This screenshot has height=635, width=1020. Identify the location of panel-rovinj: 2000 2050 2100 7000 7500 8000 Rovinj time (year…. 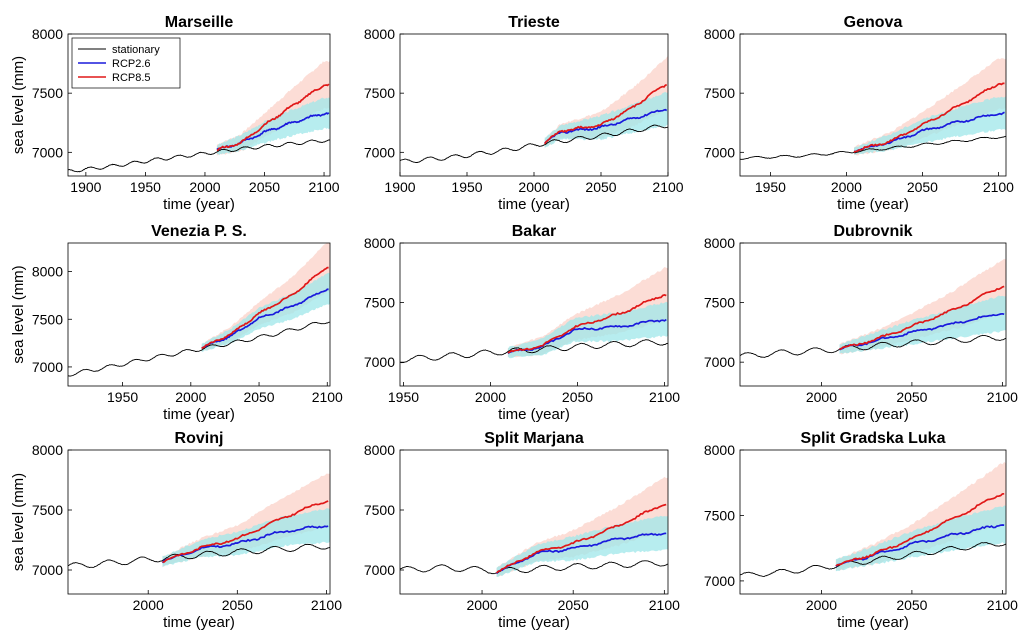
(176, 530).